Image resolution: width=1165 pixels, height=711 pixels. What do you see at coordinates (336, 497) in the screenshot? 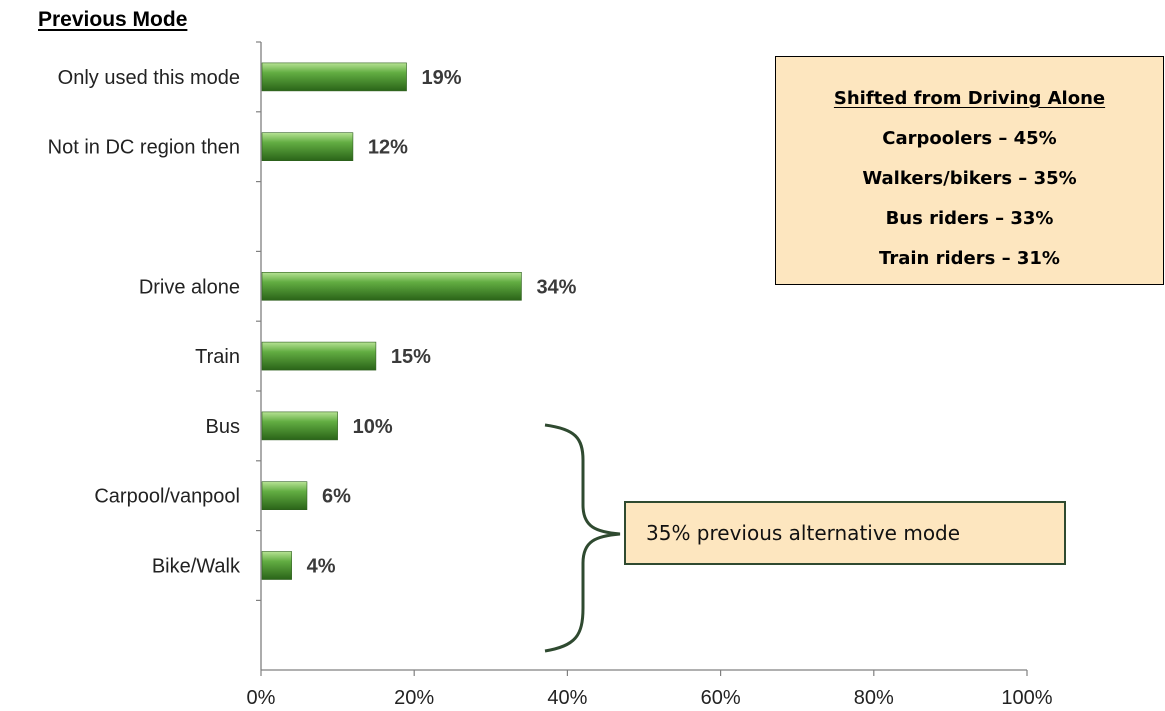
I see `value-label-carpool-vanpool: 6%` at bounding box center [336, 497].